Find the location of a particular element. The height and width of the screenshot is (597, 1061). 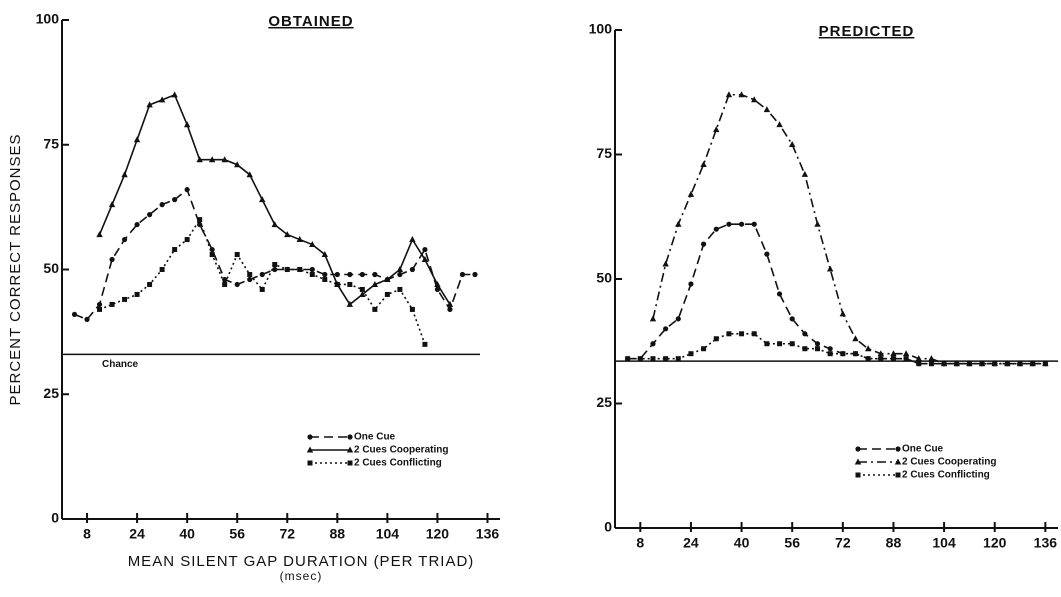

y-axis-label: PERCENT CORRECT RESPONSES is located at coordinates (15, 270).